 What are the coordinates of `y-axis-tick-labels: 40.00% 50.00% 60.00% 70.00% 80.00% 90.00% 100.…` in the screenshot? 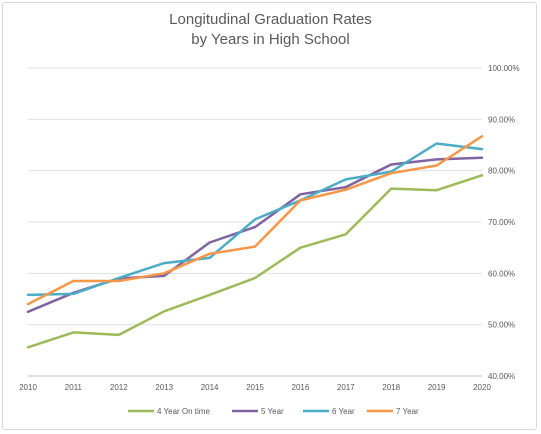 It's located at (504, 222).